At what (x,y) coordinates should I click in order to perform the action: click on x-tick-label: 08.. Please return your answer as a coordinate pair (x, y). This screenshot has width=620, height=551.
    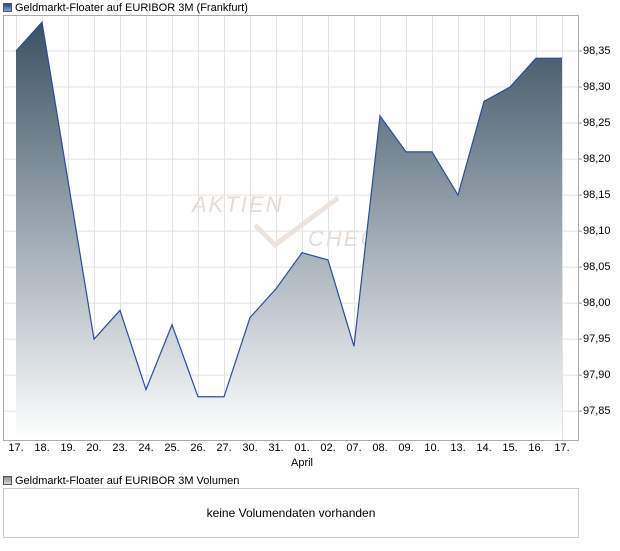
    Looking at the image, I should click on (379, 448).